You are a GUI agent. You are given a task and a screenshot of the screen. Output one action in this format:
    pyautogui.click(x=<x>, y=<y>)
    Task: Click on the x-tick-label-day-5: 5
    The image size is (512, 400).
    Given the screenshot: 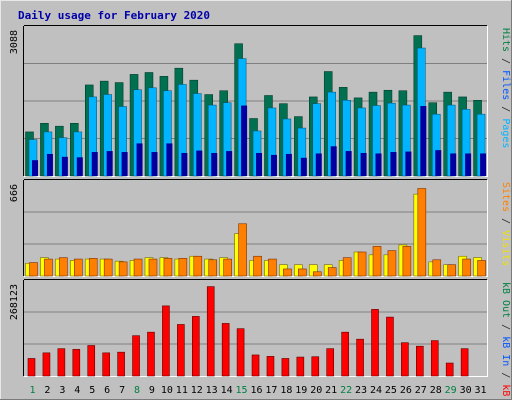 What is the action you would take?
    pyautogui.click(x=92, y=390)
    